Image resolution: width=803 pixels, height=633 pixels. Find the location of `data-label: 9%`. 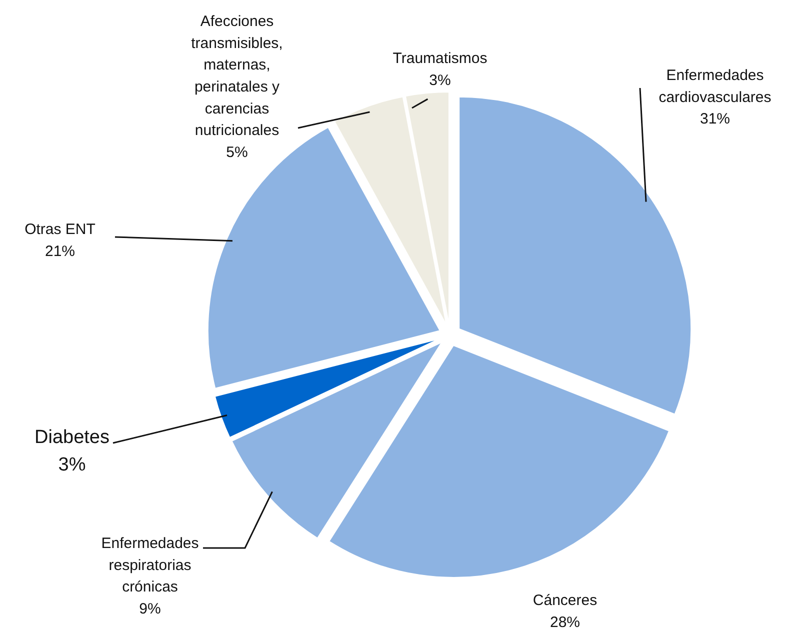

data-label: 9% is located at coordinates (150, 609).